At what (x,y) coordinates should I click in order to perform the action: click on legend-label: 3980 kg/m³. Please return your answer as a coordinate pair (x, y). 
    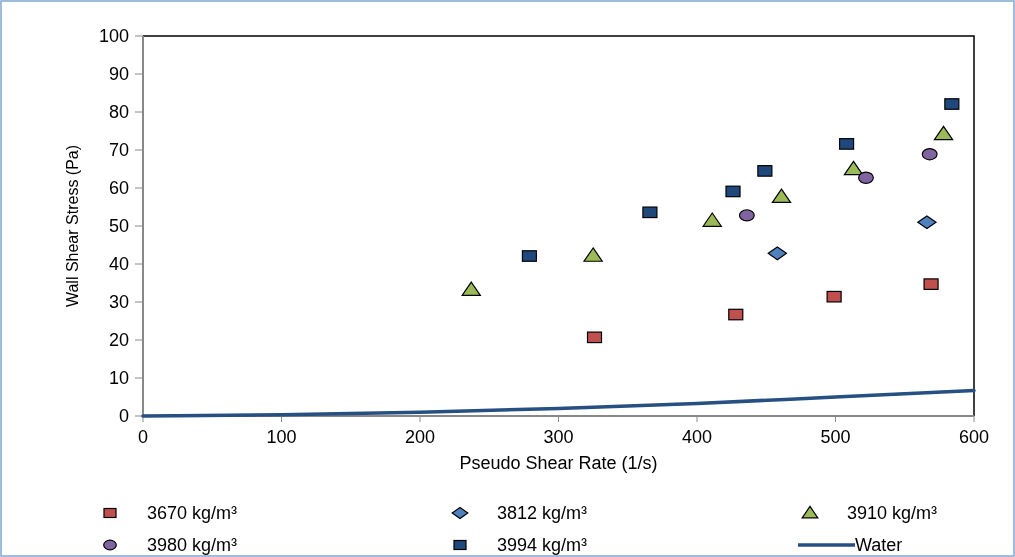
    Looking at the image, I should click on (192, 545).